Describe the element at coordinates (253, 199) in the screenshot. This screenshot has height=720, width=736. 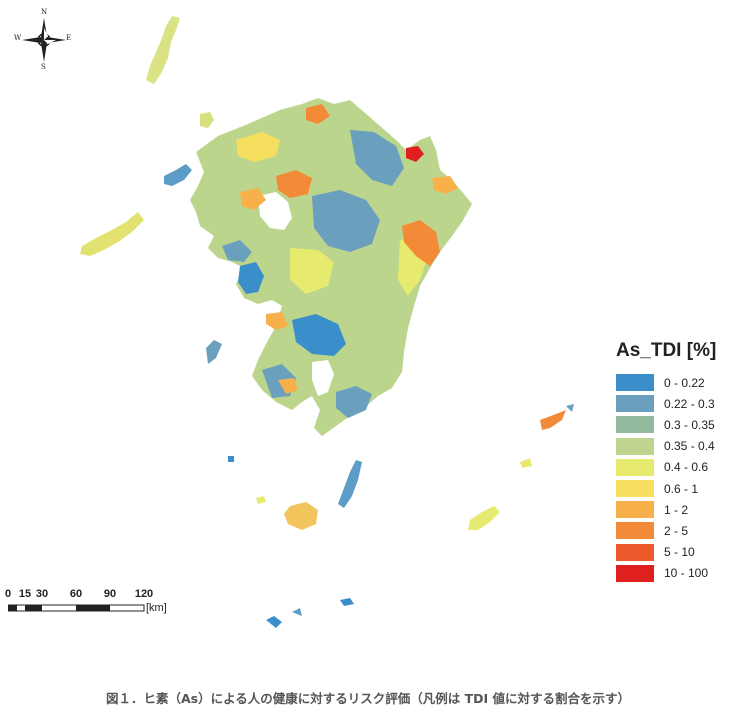
I see `orange-zone-saga` at that location.